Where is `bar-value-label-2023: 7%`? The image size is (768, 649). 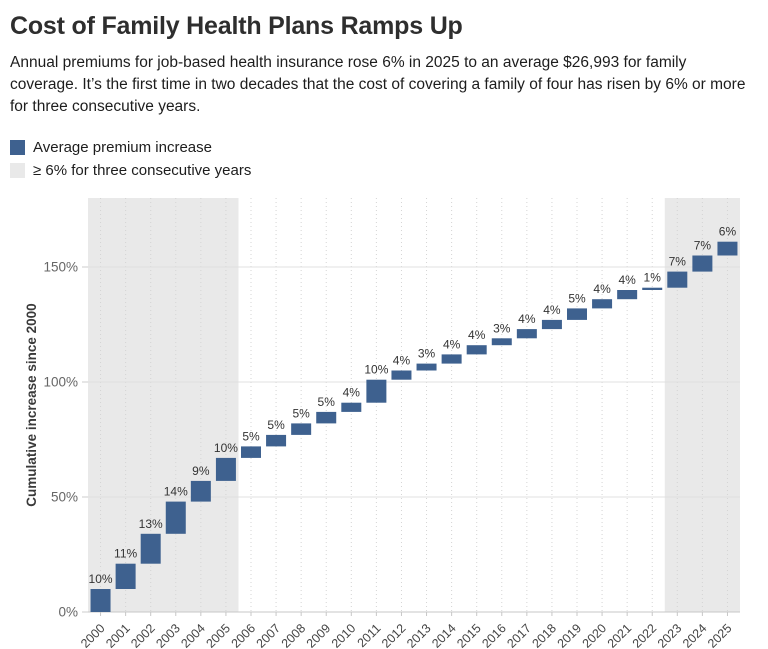 bar-value-label-2023: 7% is located at coordinates (678, 262).